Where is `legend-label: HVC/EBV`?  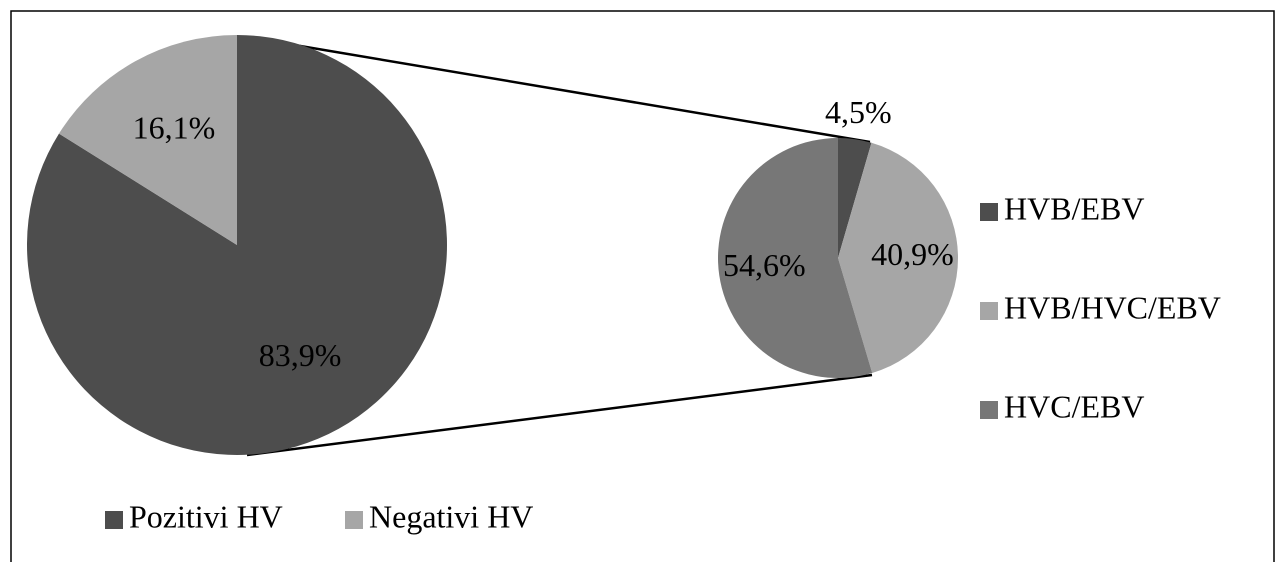 legend-label: HVC/EBV is located at coordinates (1074, 406).